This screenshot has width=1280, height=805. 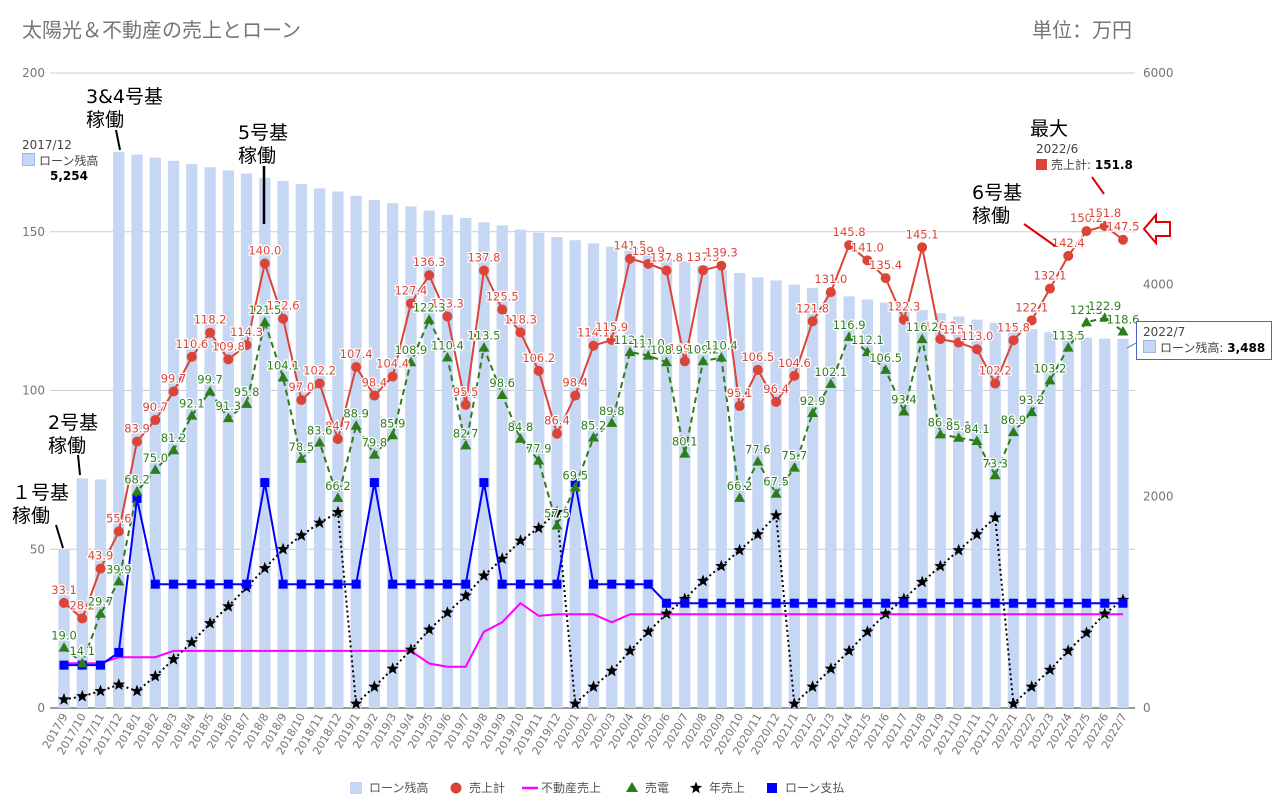 What do you see at coordinates (795, 456) in the screenshot?
I see `data-label-power-sales: 75.7` at bounding box center [795, 456].